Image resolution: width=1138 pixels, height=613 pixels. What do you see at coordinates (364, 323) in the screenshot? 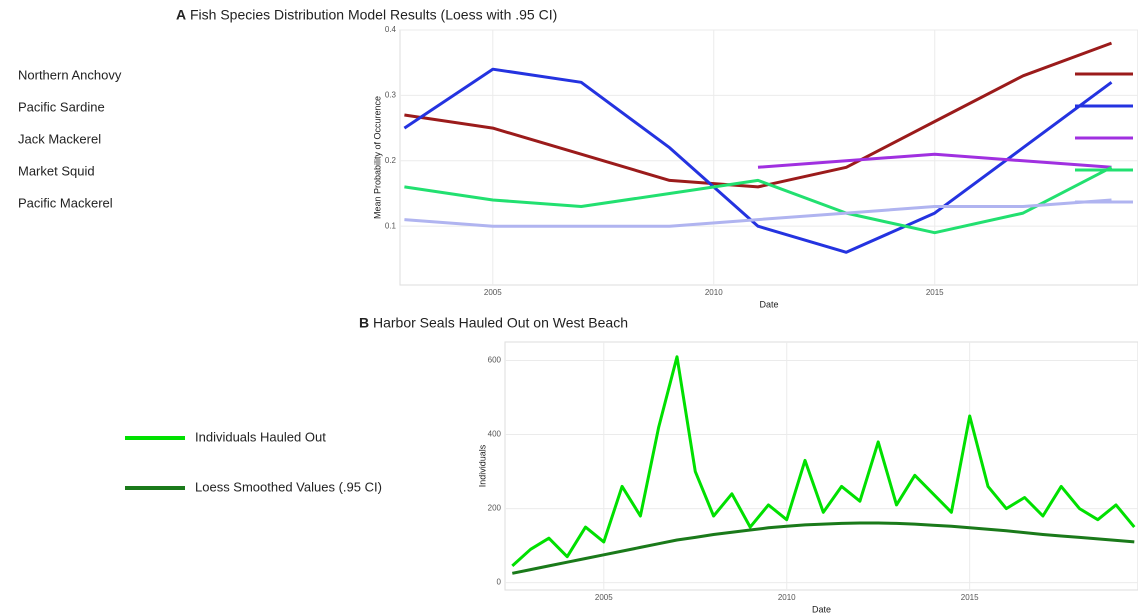
I see `panel-label: B` at bounding box center [364, 323].